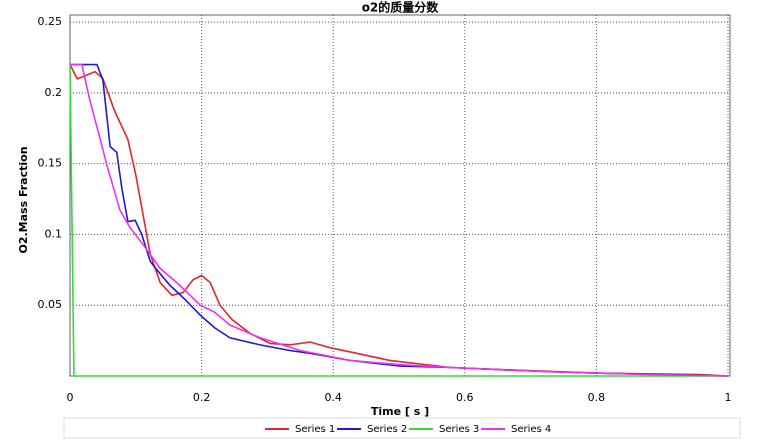 This screenshot has width=760, height=444. Describe the element at coordinates (465, 397) in the screenshot. I see `x-tick-label: 0.6` at that location.